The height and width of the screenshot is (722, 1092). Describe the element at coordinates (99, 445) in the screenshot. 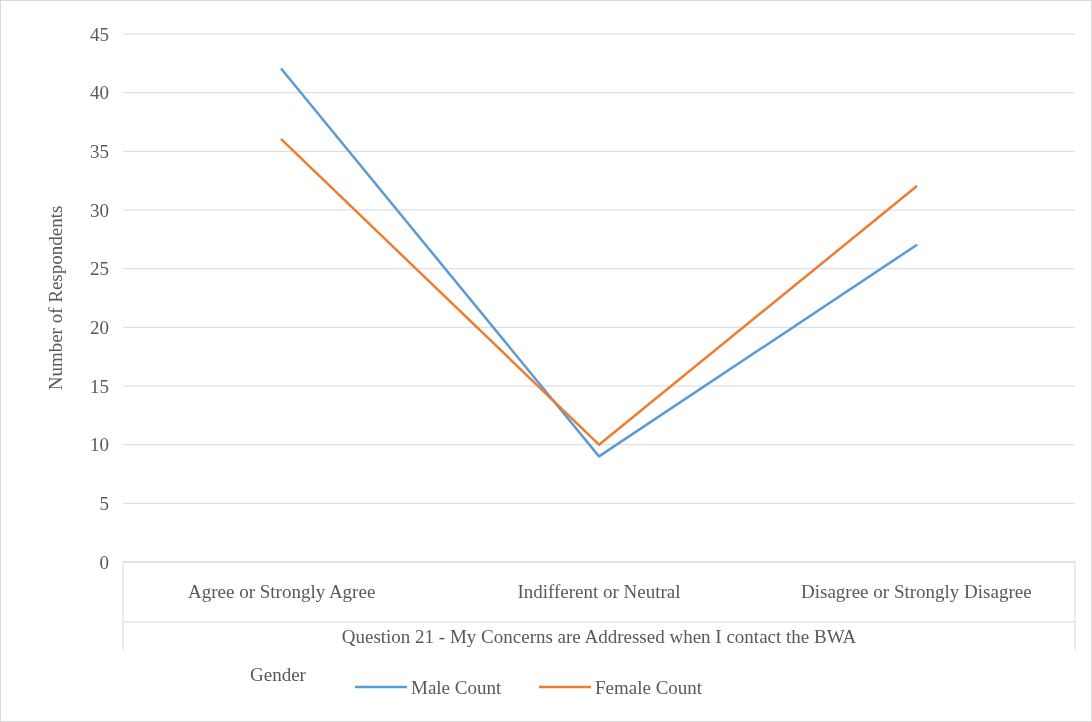

I see `y-tick-label: 10` at that location.